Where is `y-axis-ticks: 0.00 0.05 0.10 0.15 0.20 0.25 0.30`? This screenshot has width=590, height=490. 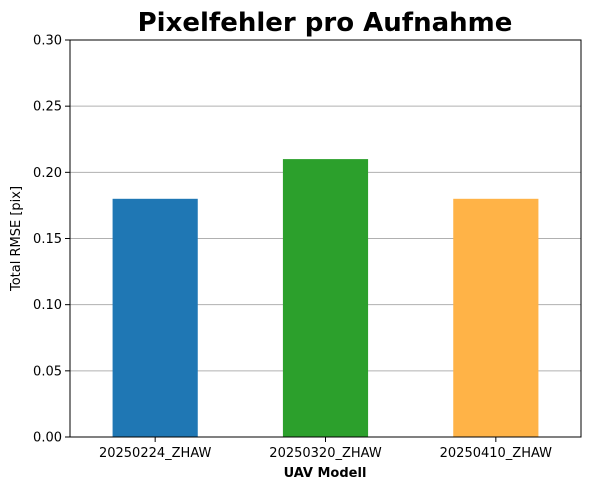 y-axis-ticks: 0.00 0.05 0.10 0.15 0.20 0.25 0.30 is located at coordinates (51, 240).